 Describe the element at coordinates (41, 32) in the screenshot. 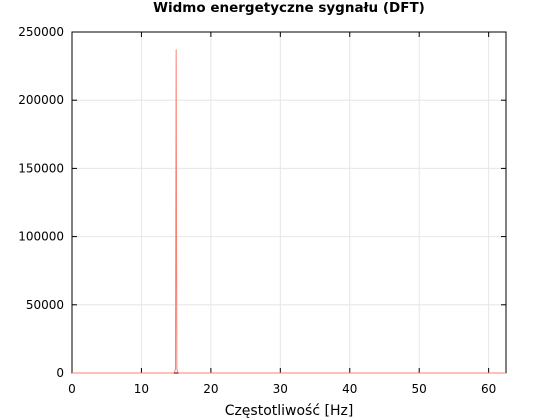

I see `y-tick-label: 250000` at that location.